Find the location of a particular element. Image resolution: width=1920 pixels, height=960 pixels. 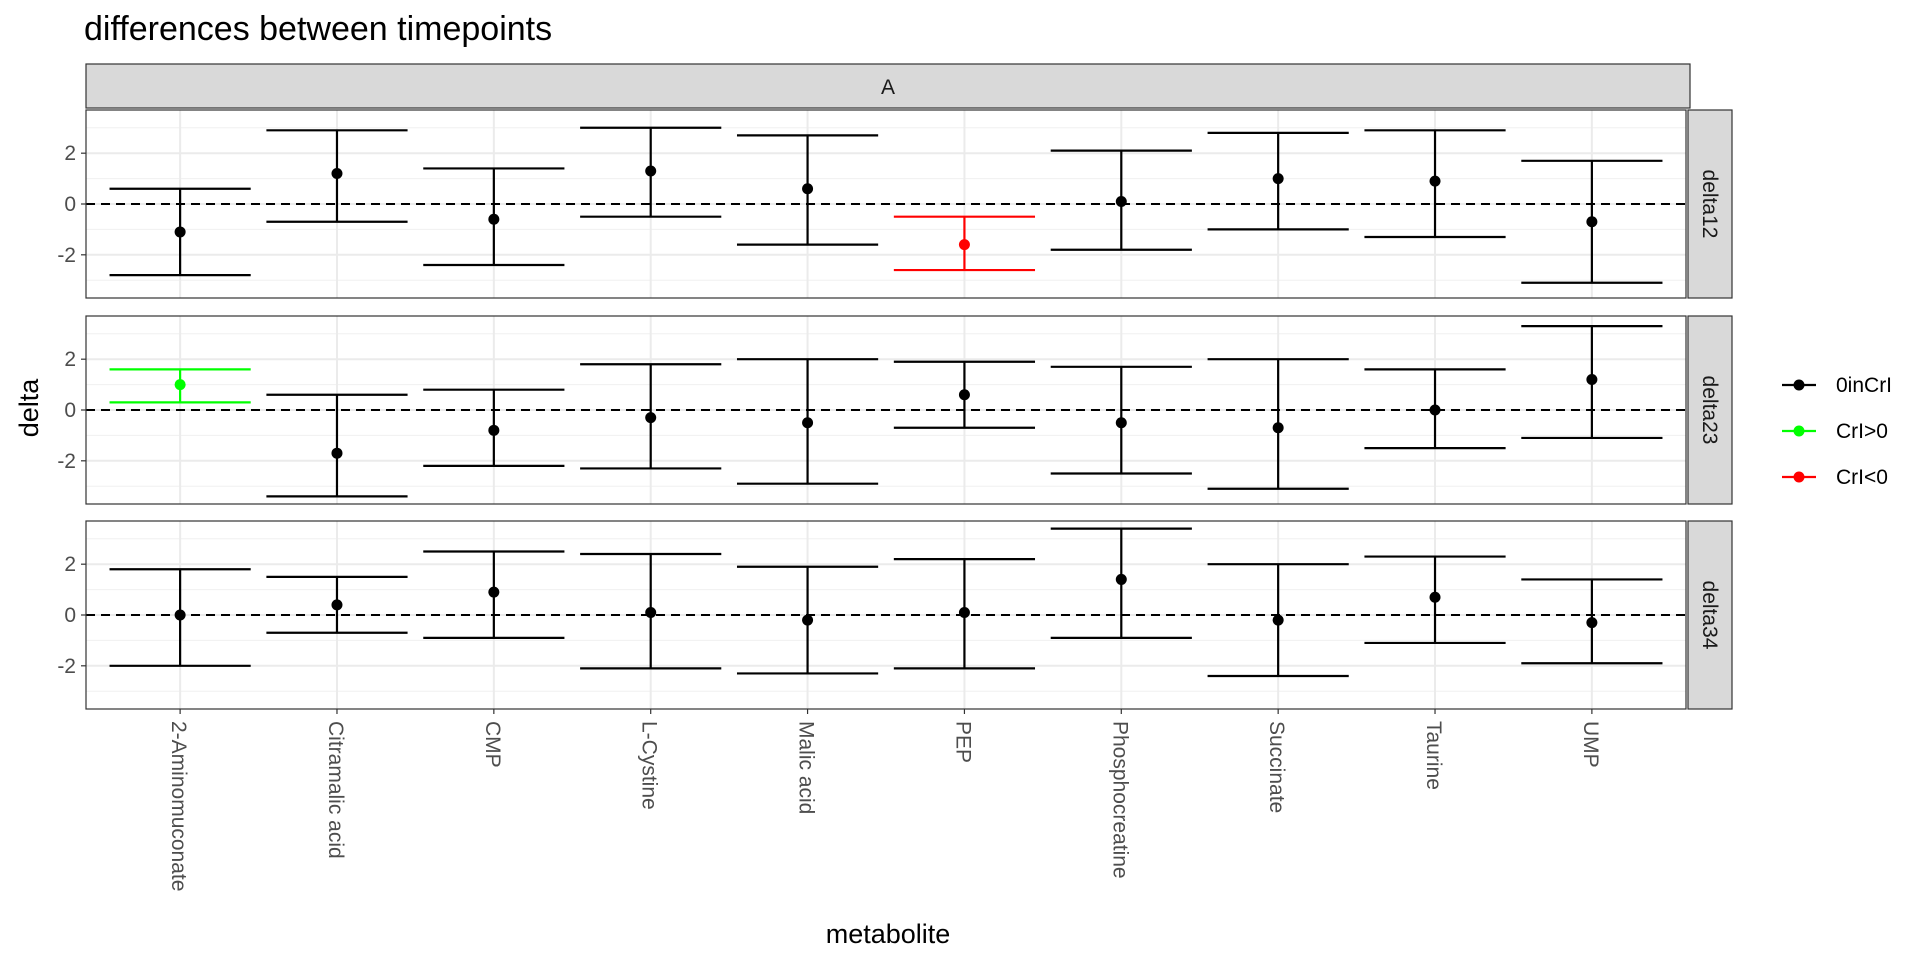

x-tick-label: PEP is located at coordinates (962, 742).